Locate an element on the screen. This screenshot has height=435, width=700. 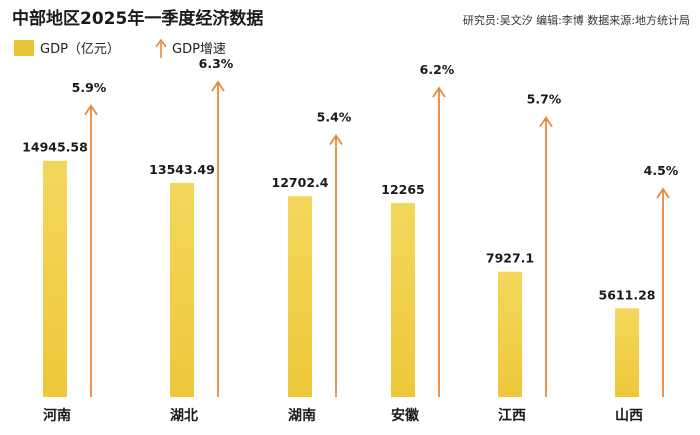
legend: GDP（亿元） GDP增速 is located at coordinates (120, 48).